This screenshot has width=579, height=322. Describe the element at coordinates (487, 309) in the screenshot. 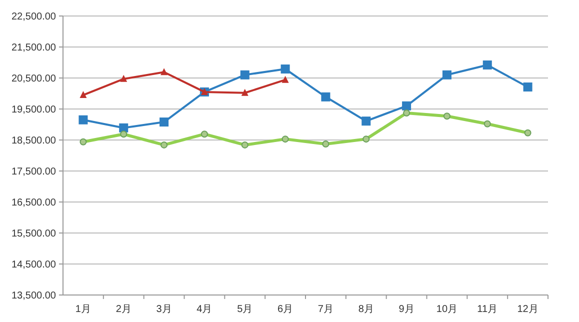

I see `x-tick-label: 11月` at that location.